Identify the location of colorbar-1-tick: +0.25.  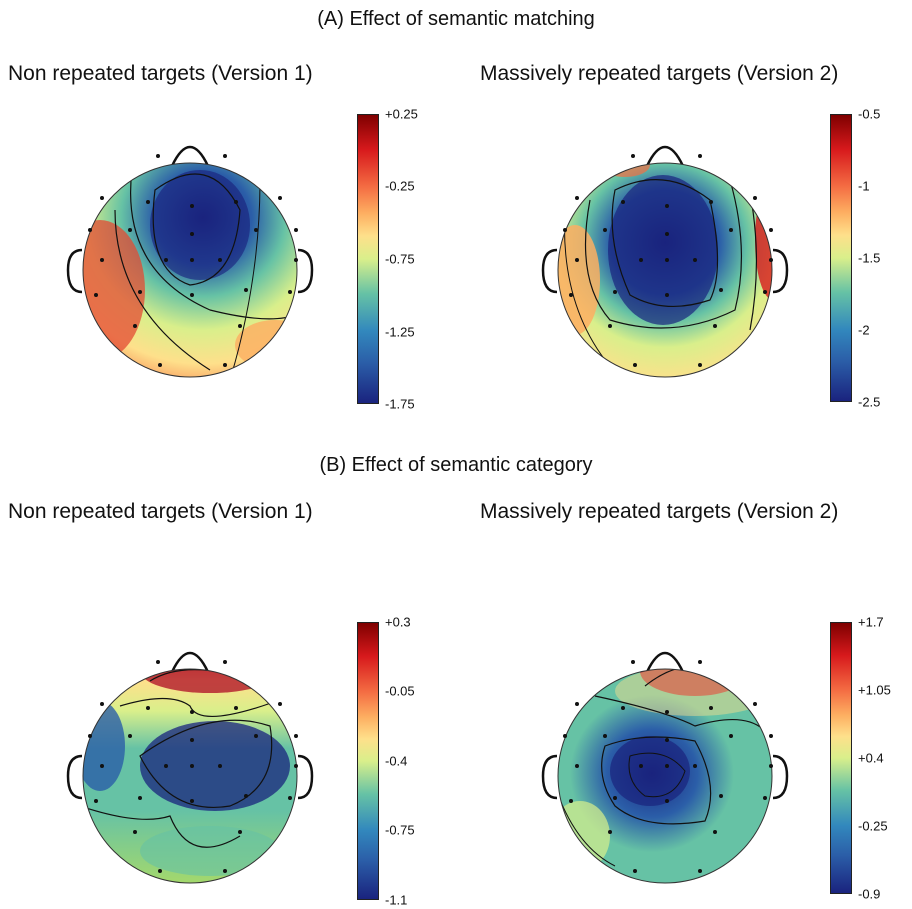
(401, 114).